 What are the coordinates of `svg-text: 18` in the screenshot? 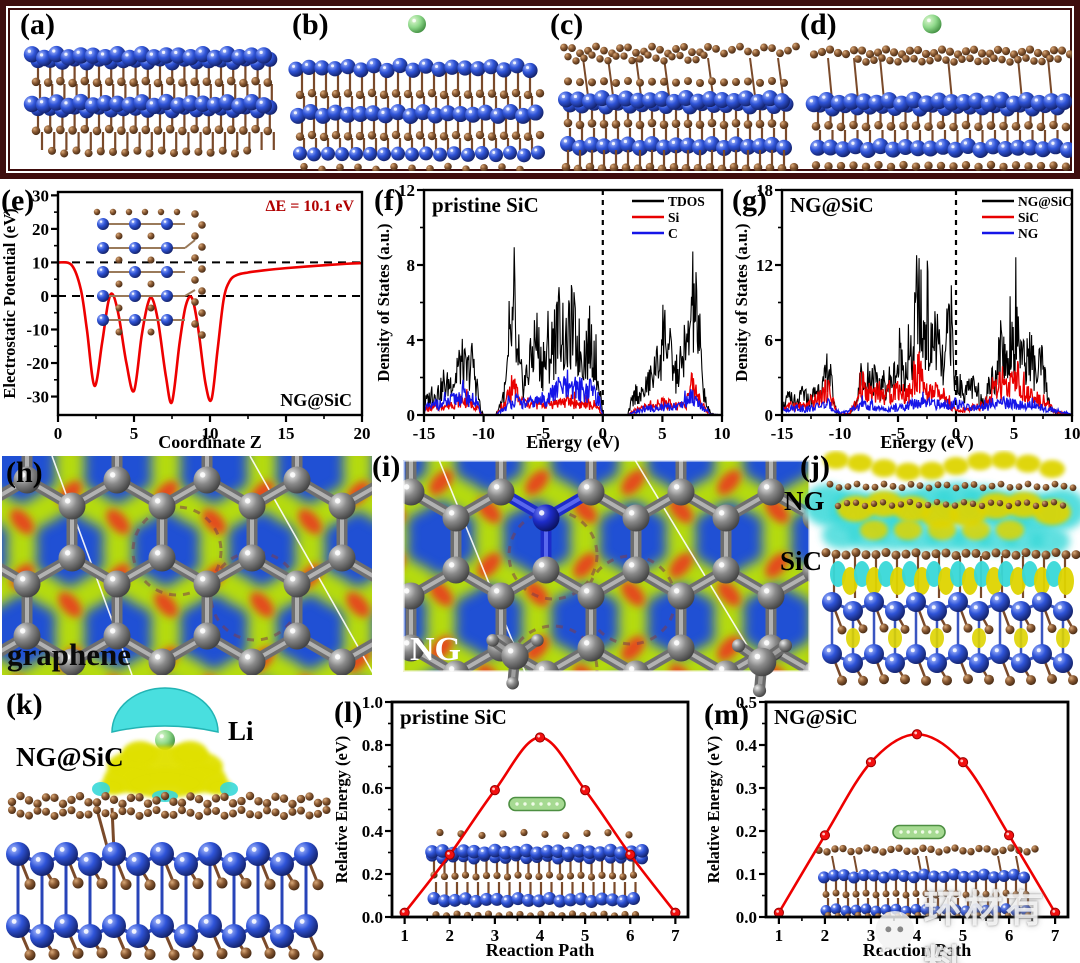 It's located at (764, 190).